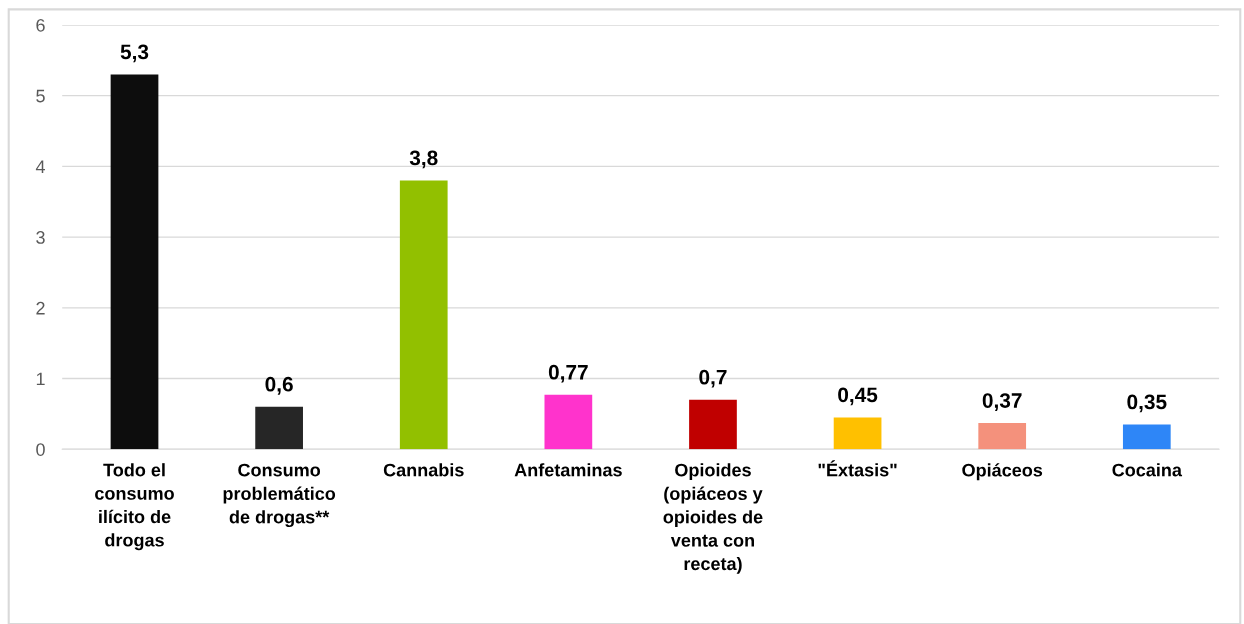  I want to click on data-label: 0,45, so click(858, 396).